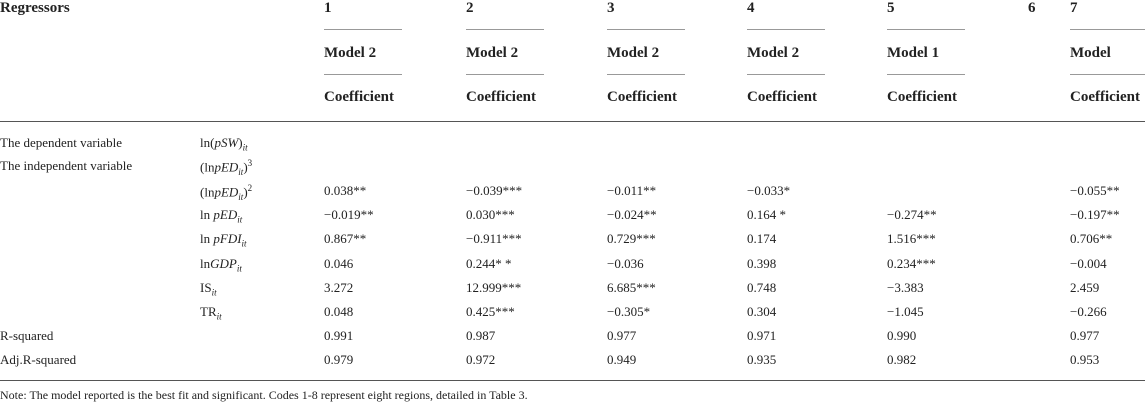  What do you see at coordinates (1085, 359) in the screenshot?
I see `cell: 0.953` at bounding box center [1085, 359].